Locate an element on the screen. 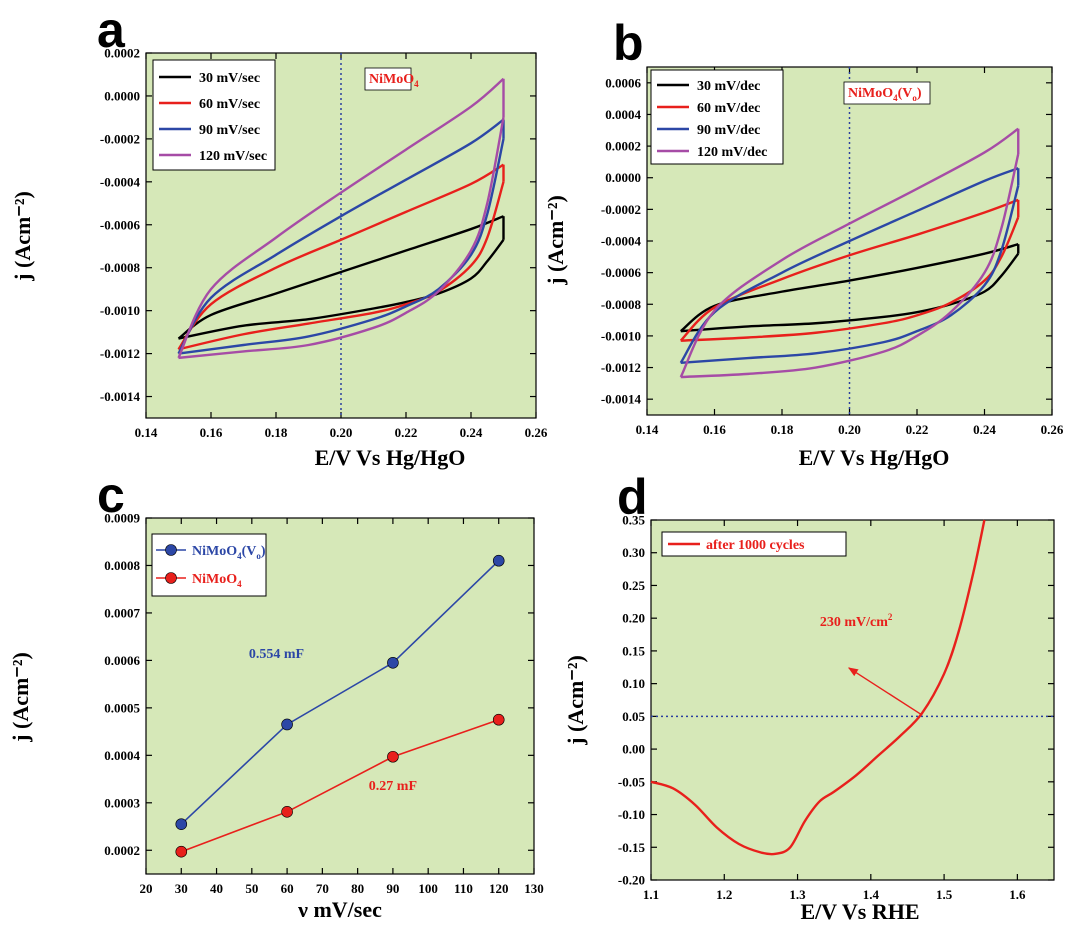 The image size is (1071, 930). y-tick-label: 0.0003 is located at coordinates (122, 802).